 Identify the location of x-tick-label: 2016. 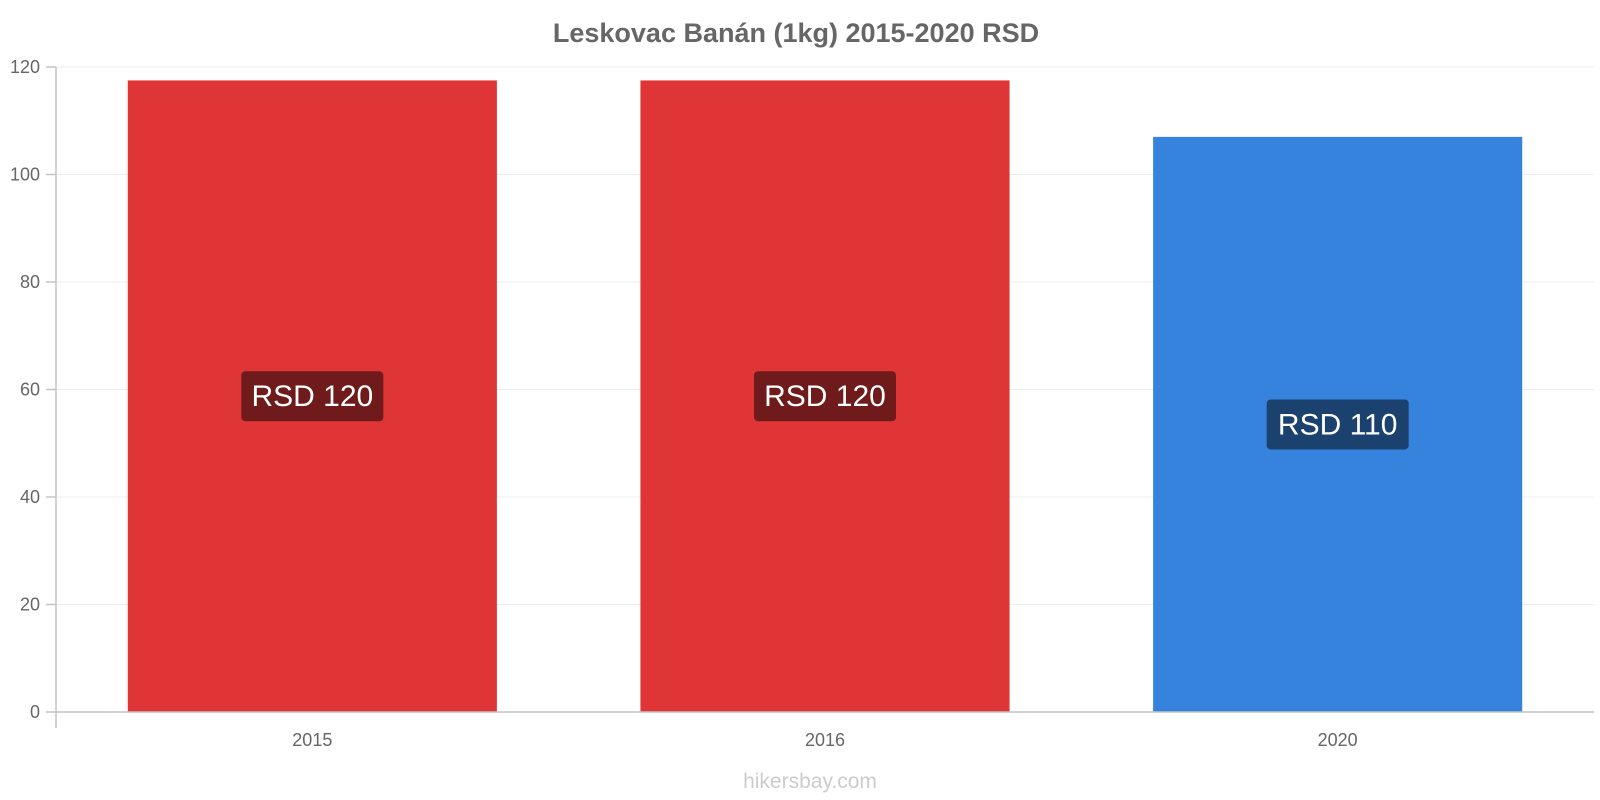
(825, 740).